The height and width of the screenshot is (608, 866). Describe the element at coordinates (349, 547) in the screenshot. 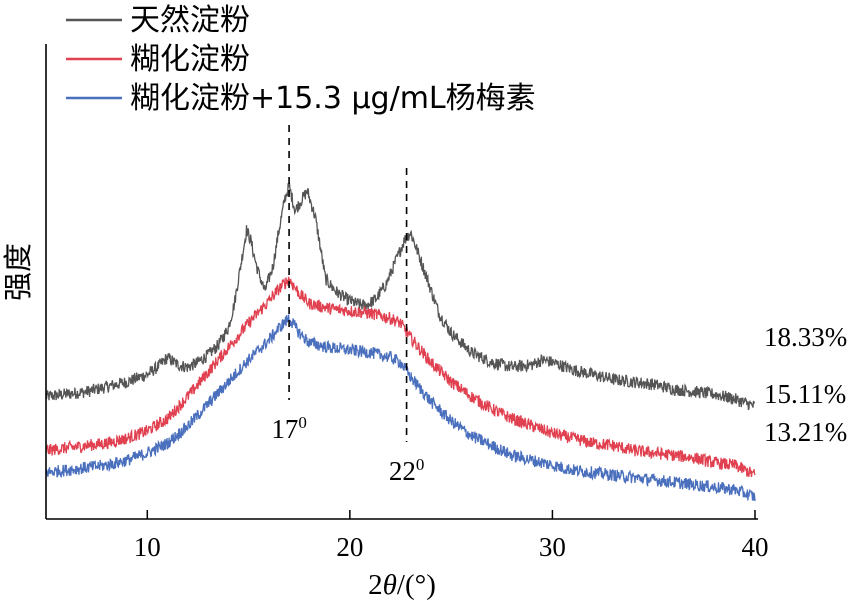

I see `x-tick-label-20: 20` at that location.